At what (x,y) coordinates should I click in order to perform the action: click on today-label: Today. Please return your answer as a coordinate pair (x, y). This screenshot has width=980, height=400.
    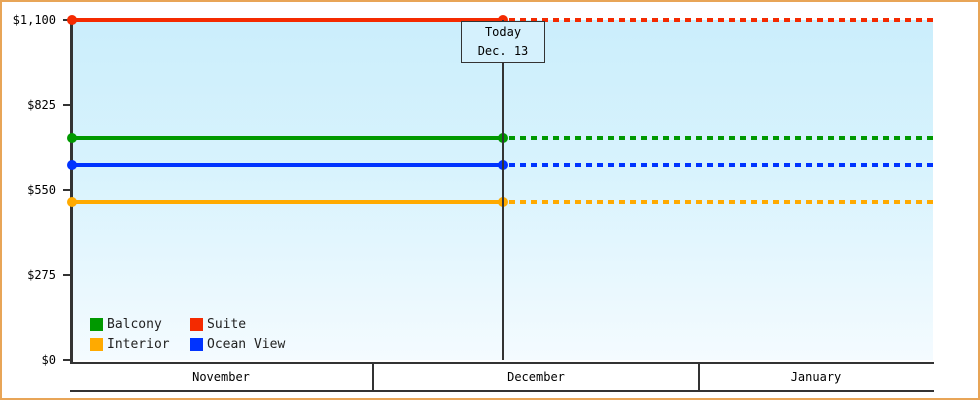
    Looking at the image, I should click on (503, 32).